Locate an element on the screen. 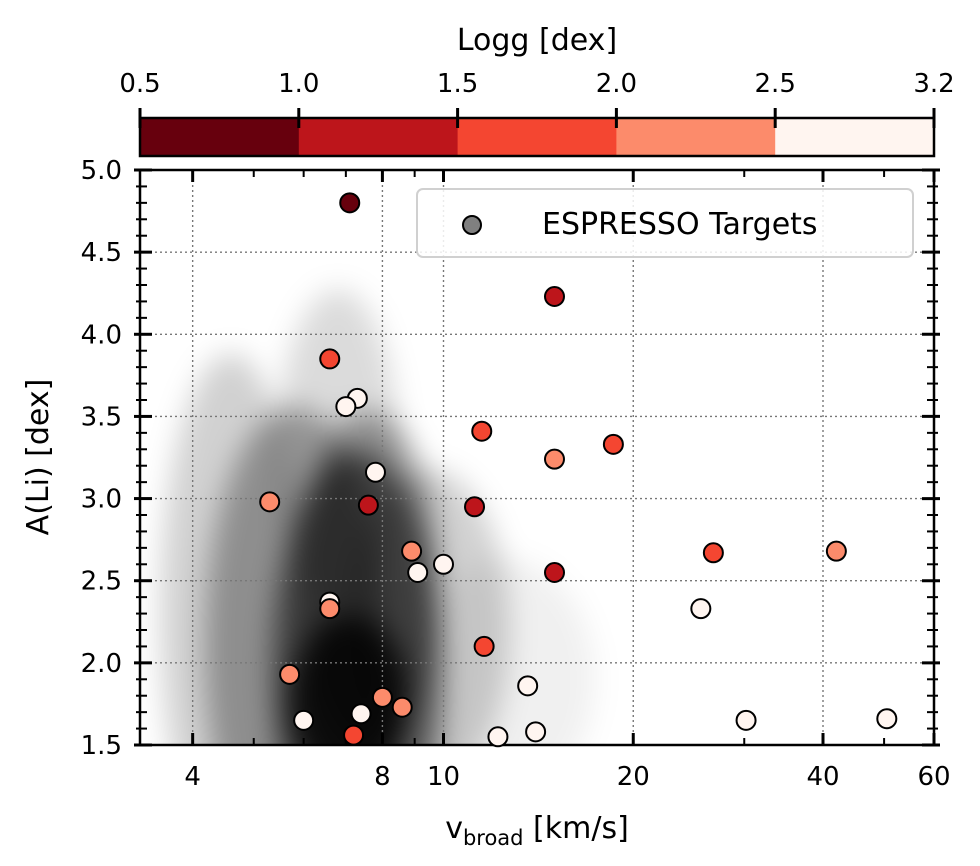 The width and height of the screenshot is (980, 866). x-axis-title-subscript: broad is located at coordinates (493, 838).